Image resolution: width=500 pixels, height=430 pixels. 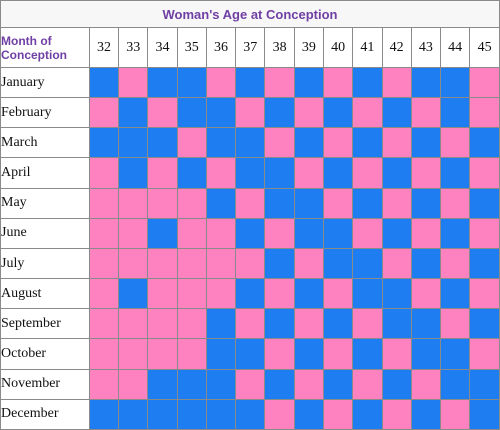 What do you see at coordinates (426, 47) in the screenshot?
I see `age-header-43: 43` at bounding box center [426, 47].